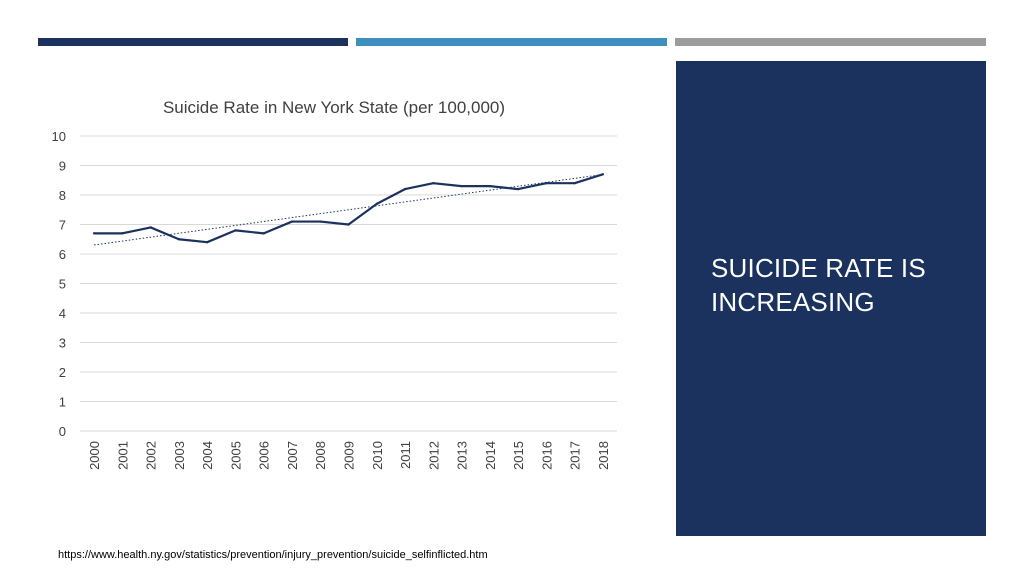 The height and width of the screenshot is (576, 1024). What do you see at coordinates (264, 455) in the screenshot?
I see `x-tick-label: 2006` at bounding box center [264, 455].